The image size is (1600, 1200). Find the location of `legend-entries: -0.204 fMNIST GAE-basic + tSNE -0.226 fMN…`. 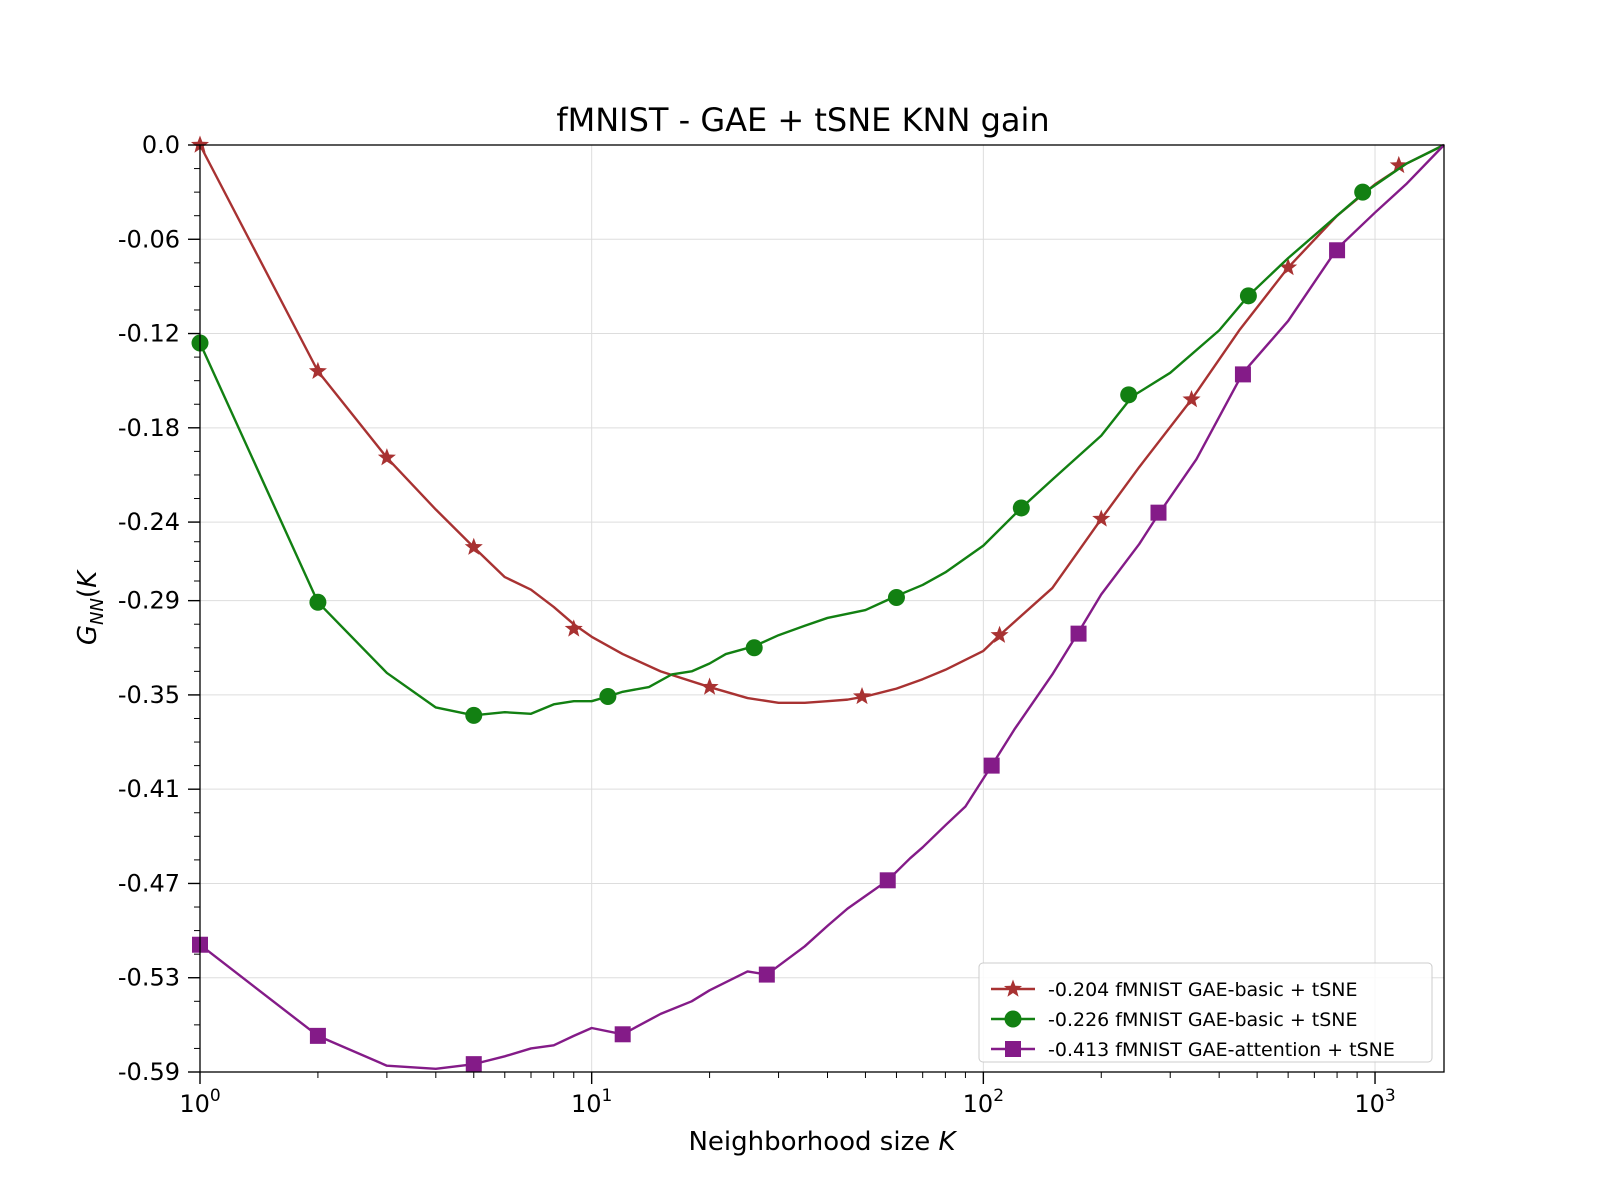

legend-entries: -0.204 fMNIST GAE-basic + tSNE -0.226 fMN… is located at coordinates (1193, 1020).